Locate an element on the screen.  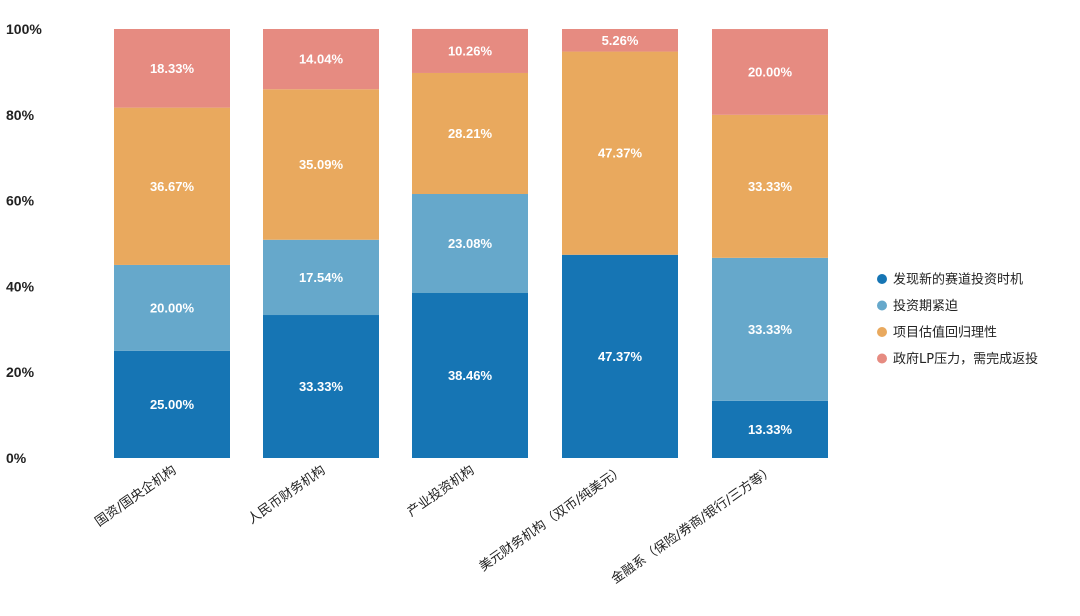
legend-label: 投资期紧迫 is located at coordinates (925, 306).